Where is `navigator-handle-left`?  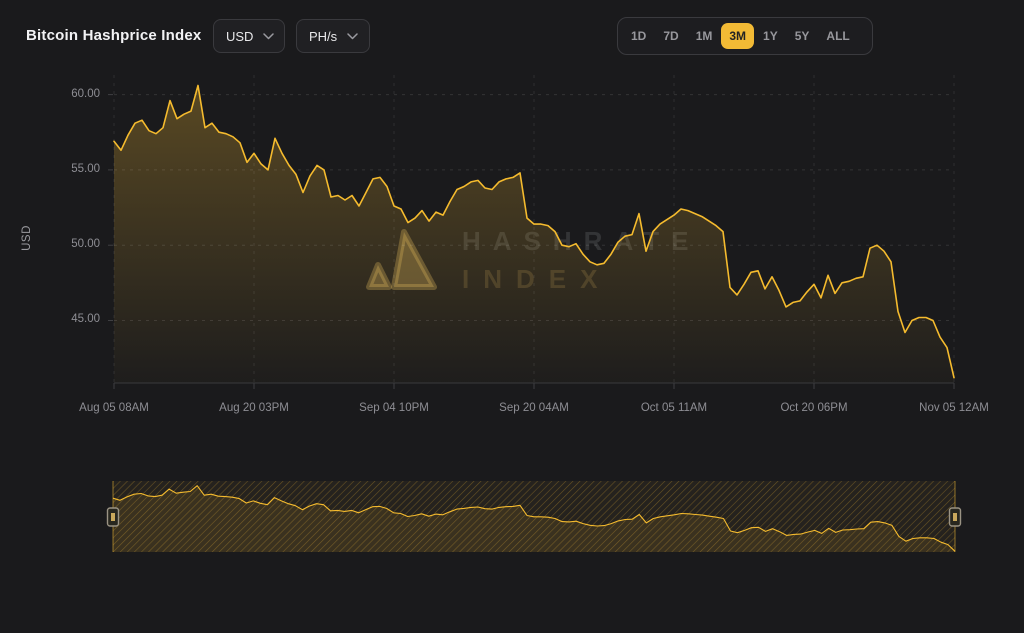 navigator-handle-left is located at coordinates (113, 517).